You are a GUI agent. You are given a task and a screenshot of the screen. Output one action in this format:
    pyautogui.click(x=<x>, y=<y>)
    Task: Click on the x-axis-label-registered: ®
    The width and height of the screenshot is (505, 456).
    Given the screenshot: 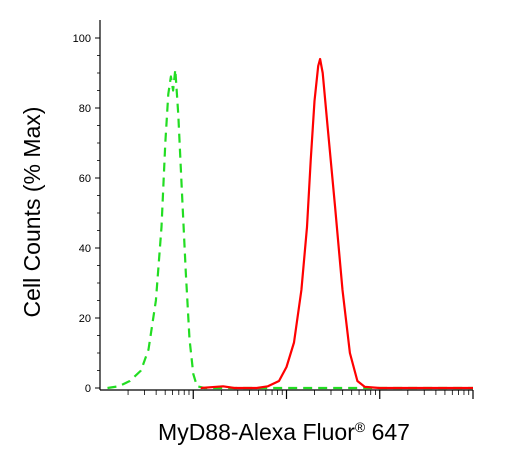 What is the action you would take?
    pyautogui.click(x=360, y=427)
    